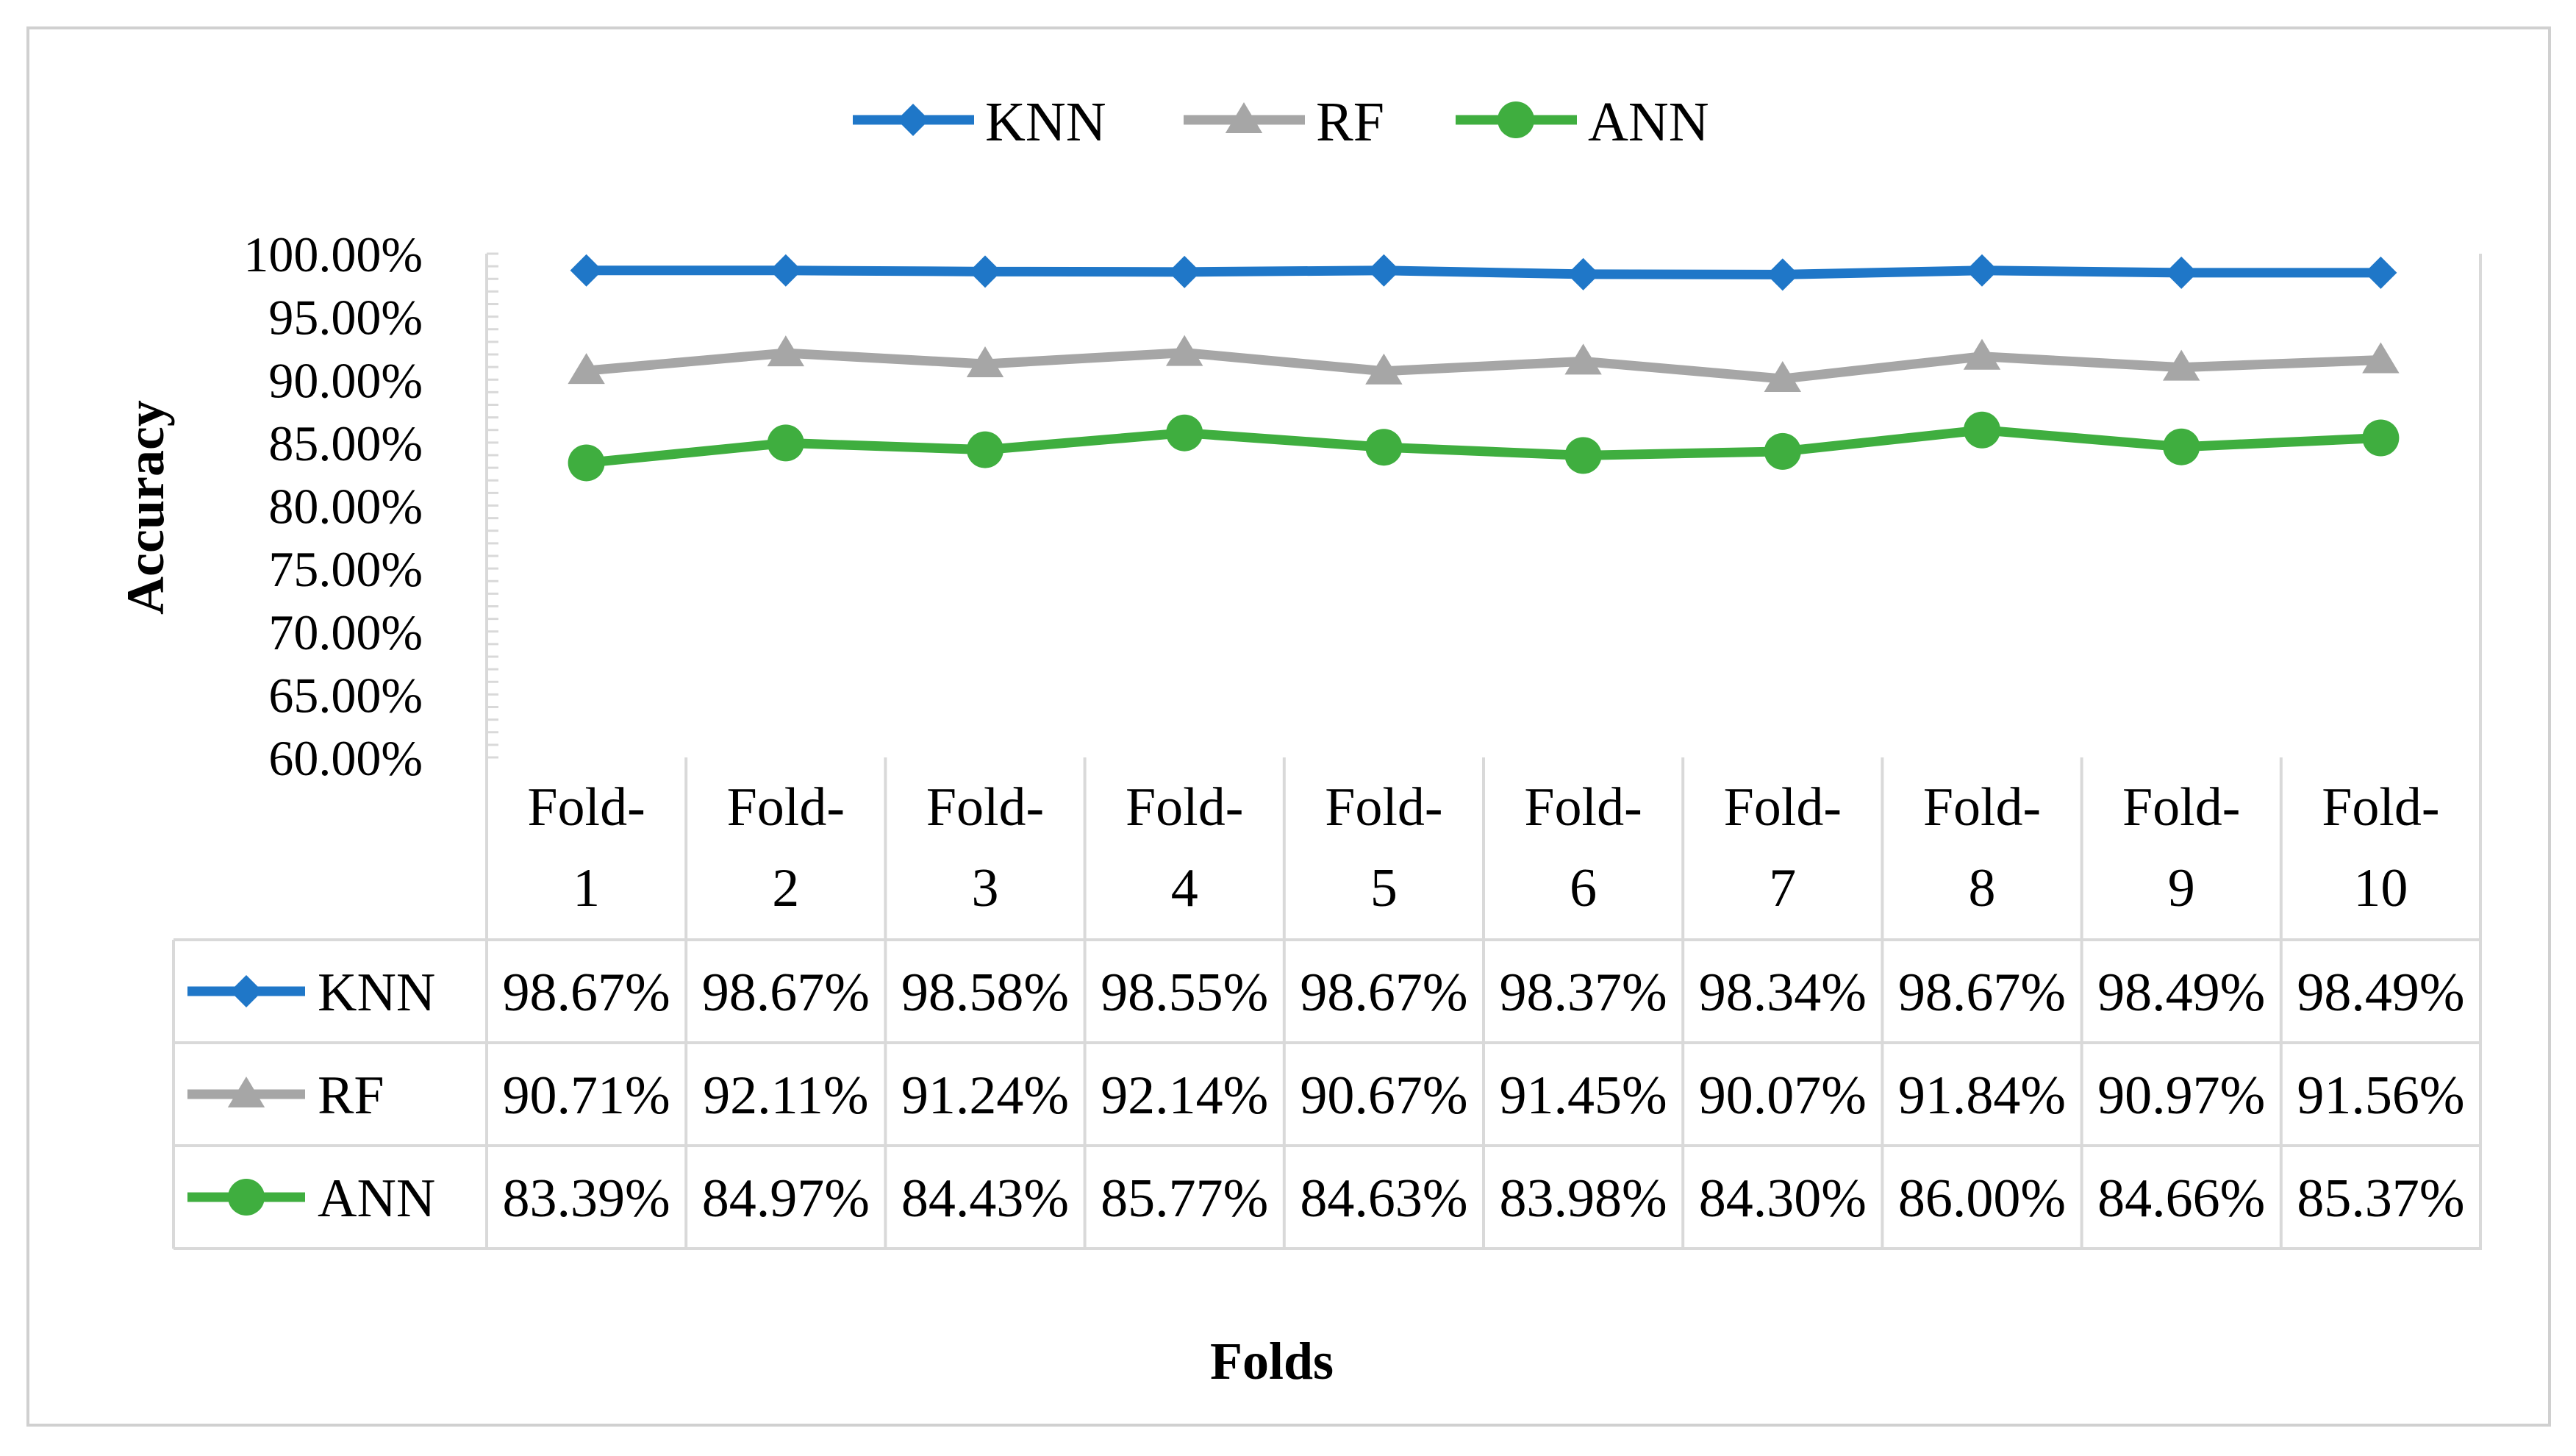 The width and height of the screenshot is (2576, 1456). What do you see at coordinates (1783, 993) in the screenshot?
I see `table-cell-value: 98.34%` at bounding box center [1783, 993].